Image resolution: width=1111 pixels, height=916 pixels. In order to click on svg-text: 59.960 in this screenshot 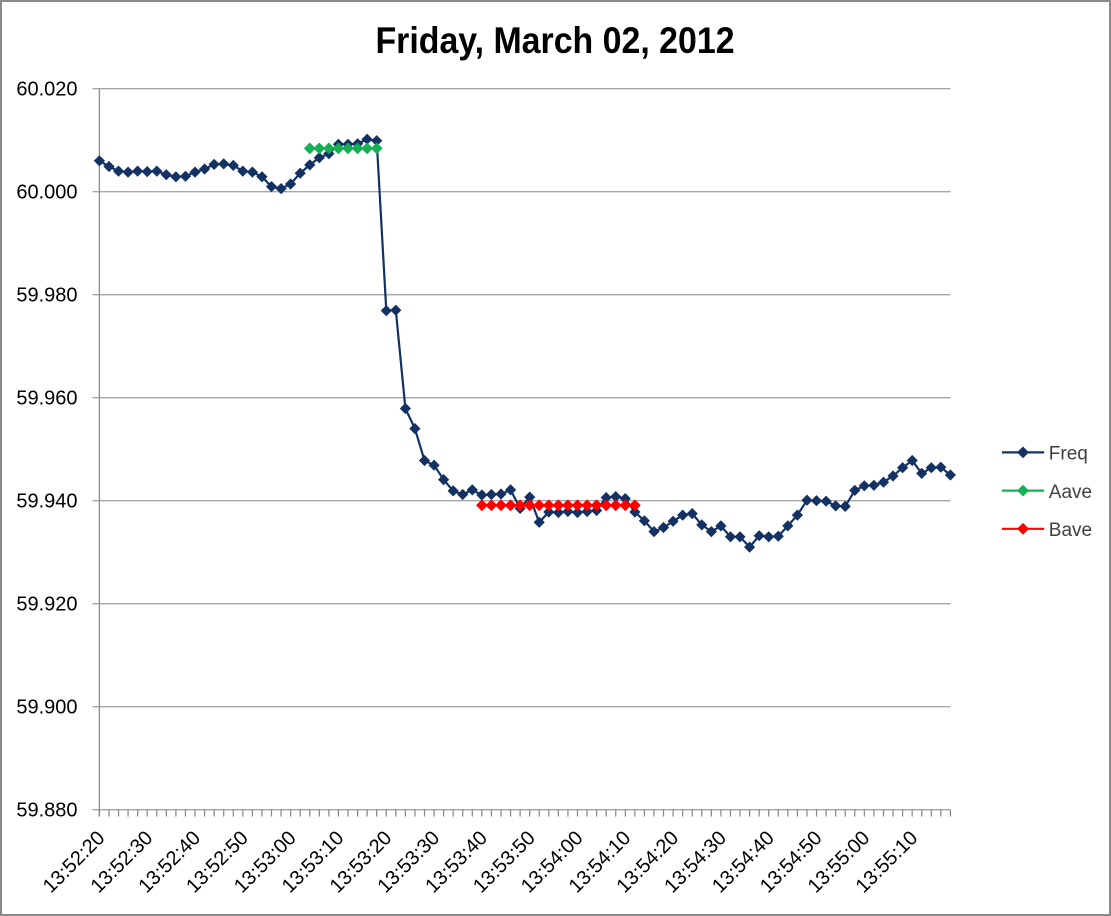, I will do `click(46, 399)`.